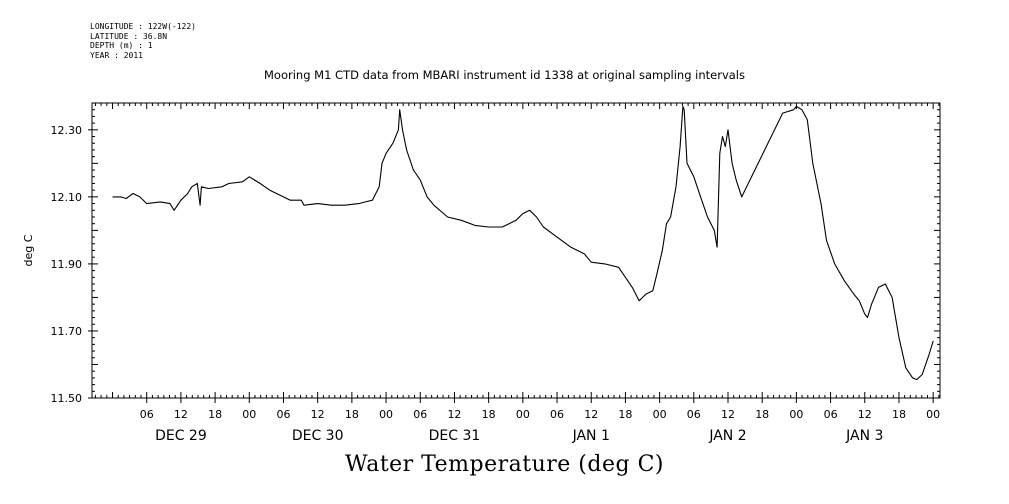 The width and height of the screenshot is (1009, 504). I want to click on y-tick-label: 12.30, so click(67, 130).